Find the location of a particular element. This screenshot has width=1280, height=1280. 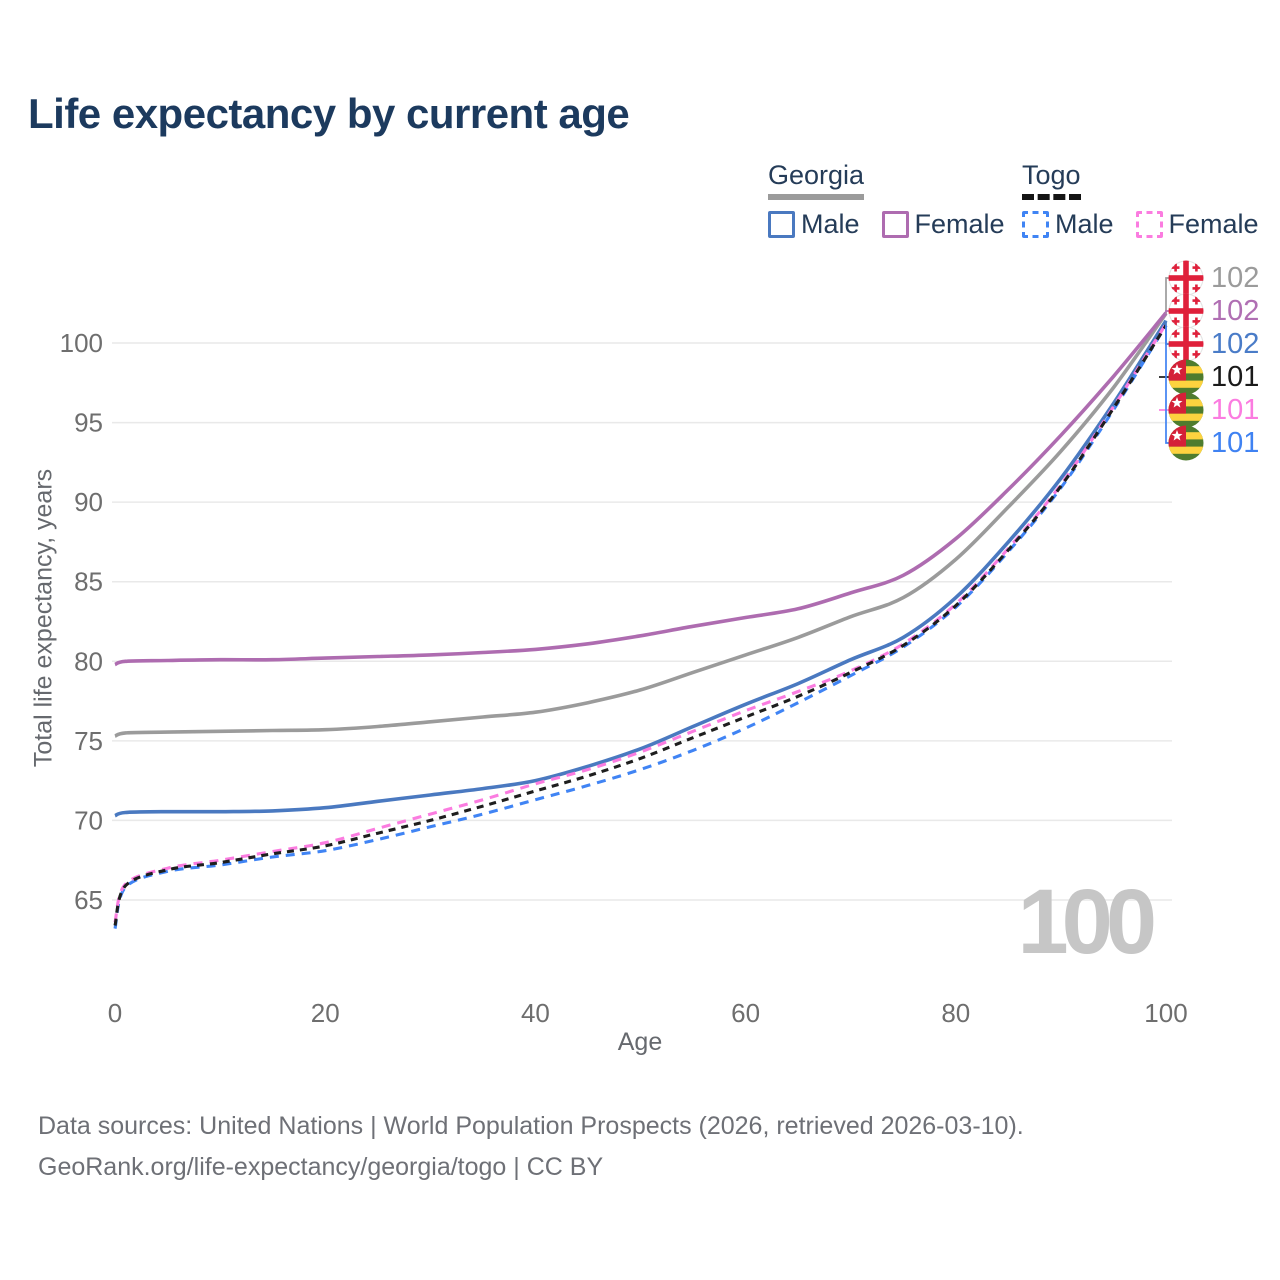

y-tick-label: 95 is located at coordinates (88, 423).